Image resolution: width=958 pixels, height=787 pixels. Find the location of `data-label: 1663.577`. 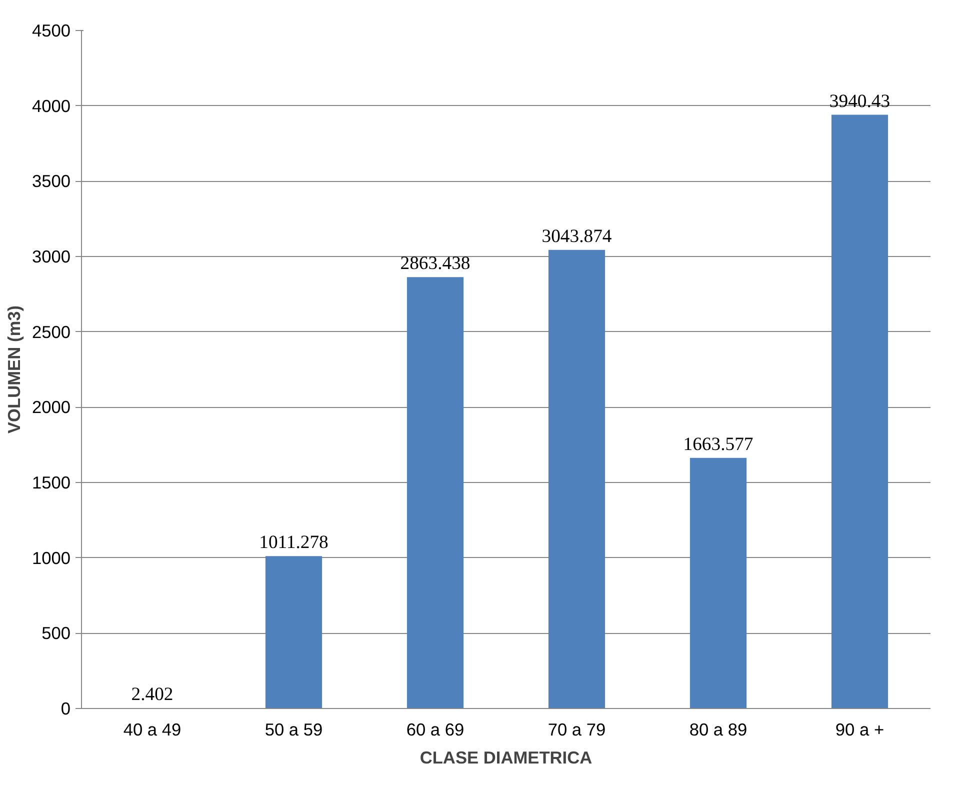

data-label: 1663.577 is located at coordinates (718, 444).